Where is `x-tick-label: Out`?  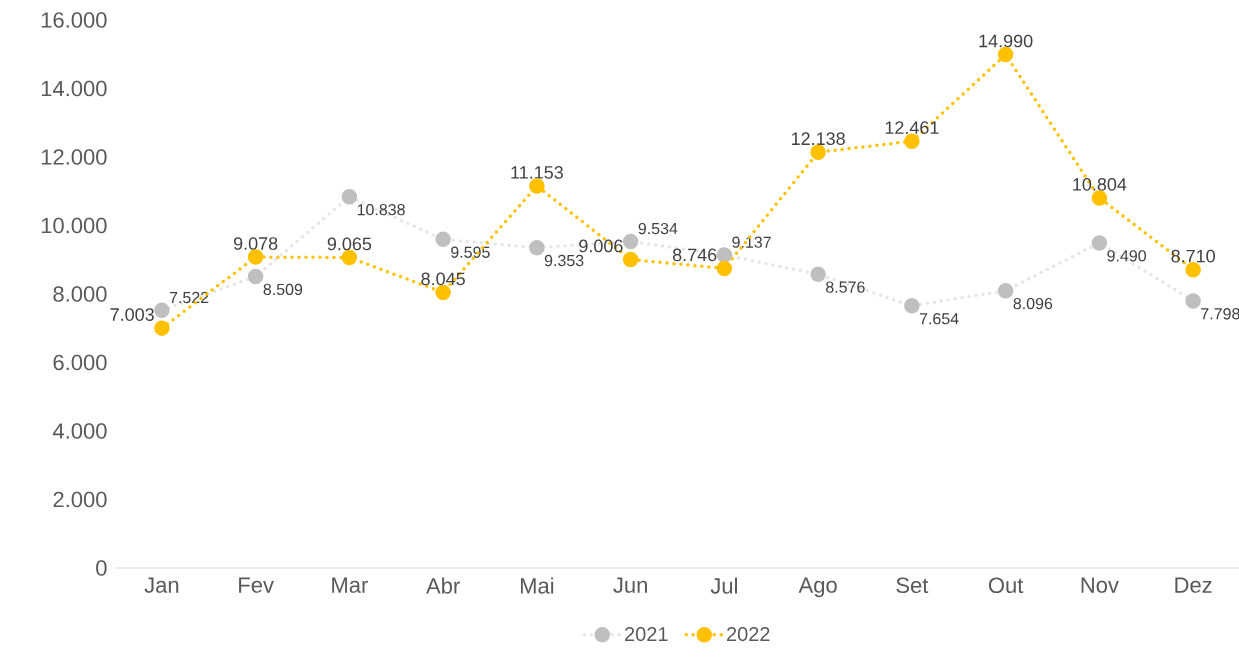 x-tick-label: Out is located at coordinates (1006, 585).